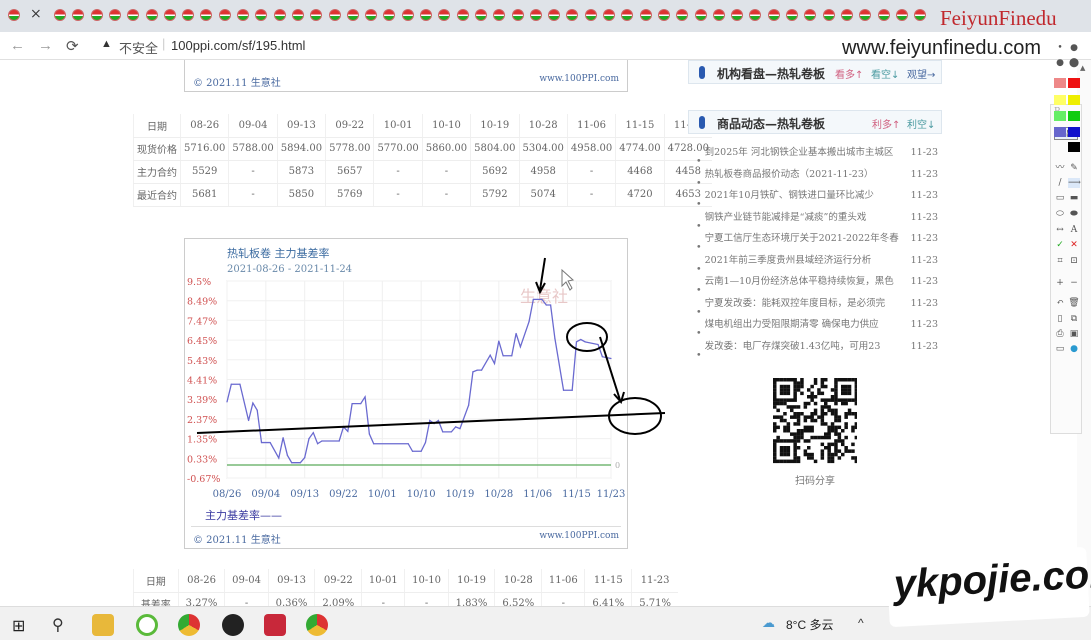 The image size is (1091, 640). I want to click on site-link: www.100PPI.com, so click(579, 79).